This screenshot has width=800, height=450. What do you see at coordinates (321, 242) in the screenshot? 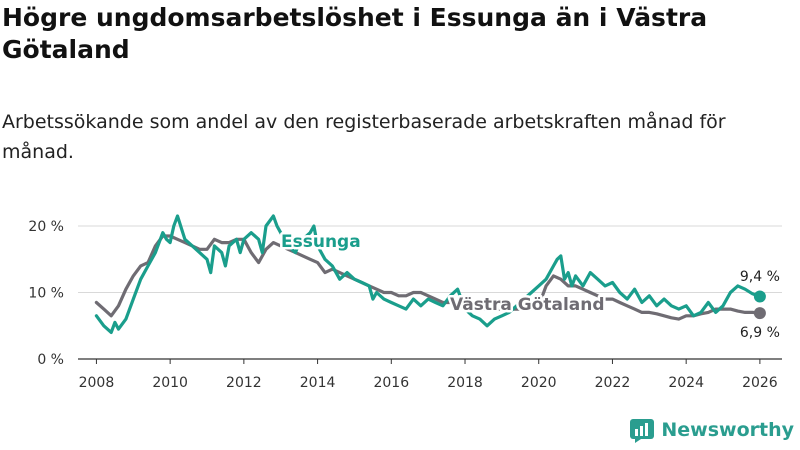
I see `series-name-label: Essunga` at bounding box center [321, 242].